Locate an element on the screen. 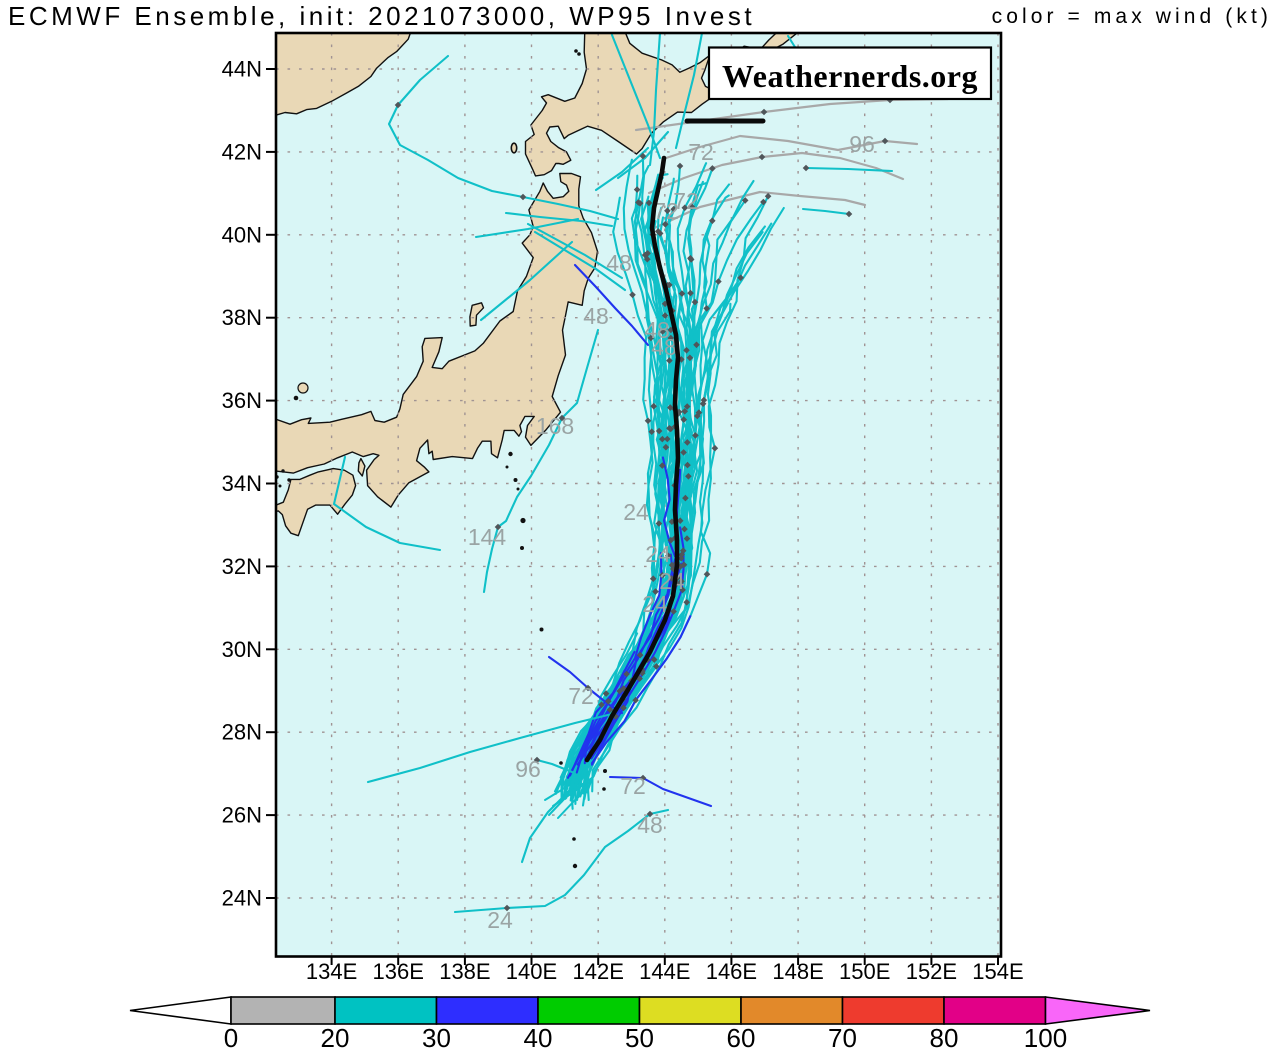  svg-text: 50 is located at coordinates (639, 1038).